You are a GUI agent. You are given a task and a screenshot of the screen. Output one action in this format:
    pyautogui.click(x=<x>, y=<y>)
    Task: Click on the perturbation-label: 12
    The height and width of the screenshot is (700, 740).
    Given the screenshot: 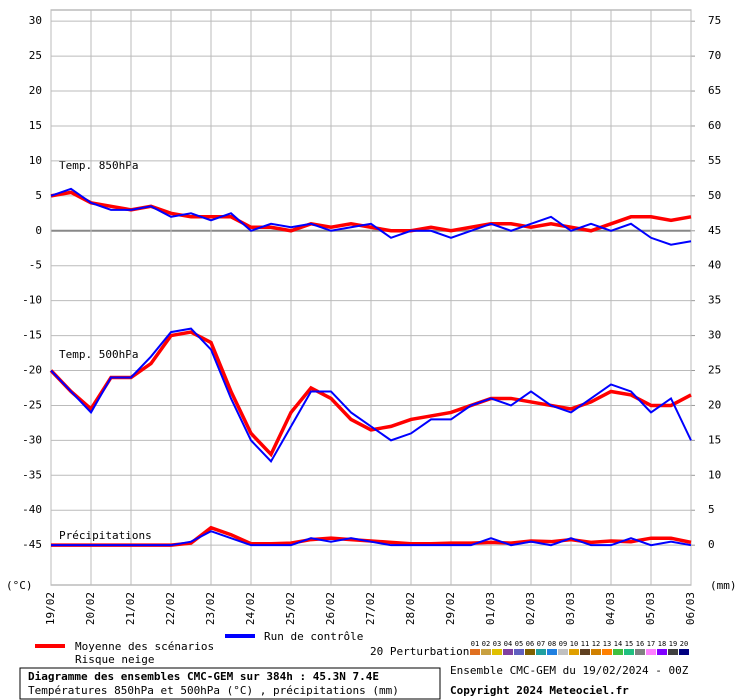 What is the action you would take?
    pyautogui.click(x=596, y=644)
    